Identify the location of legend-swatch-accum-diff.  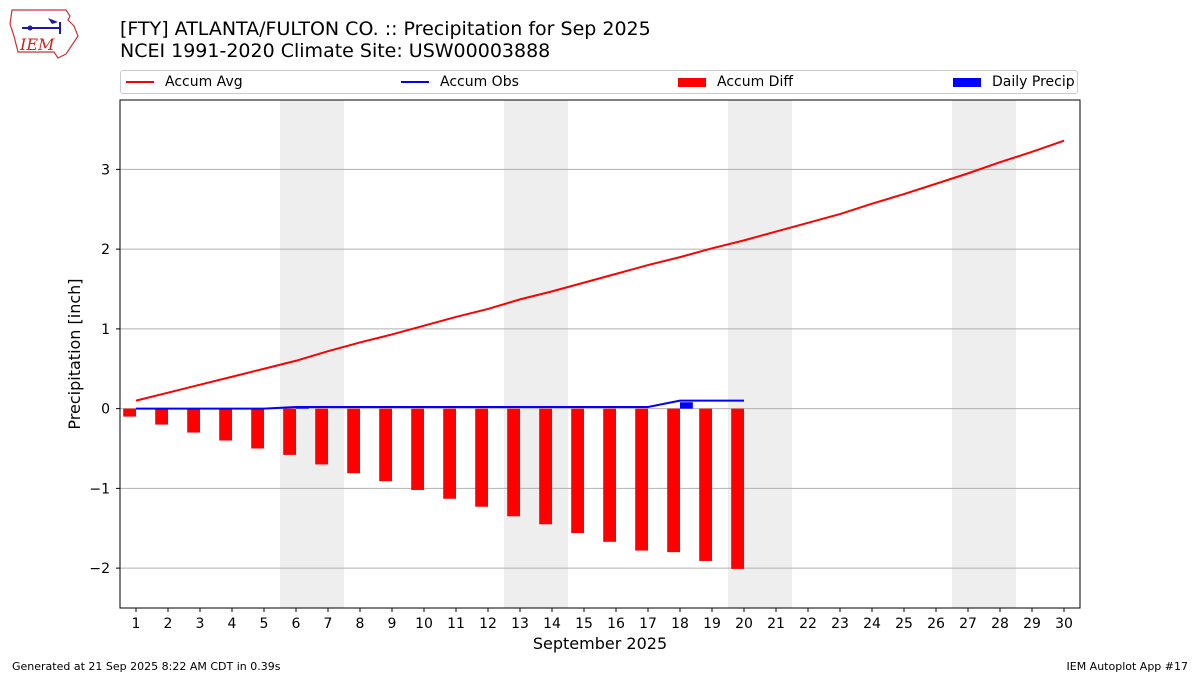
(692, 82).